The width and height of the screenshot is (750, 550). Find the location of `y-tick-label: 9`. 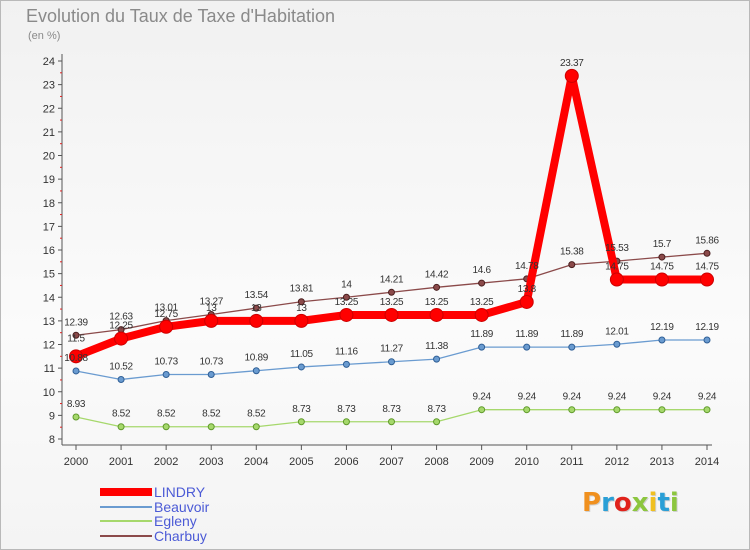

y-tick-label: 9 is located at coordinates (52, 416).